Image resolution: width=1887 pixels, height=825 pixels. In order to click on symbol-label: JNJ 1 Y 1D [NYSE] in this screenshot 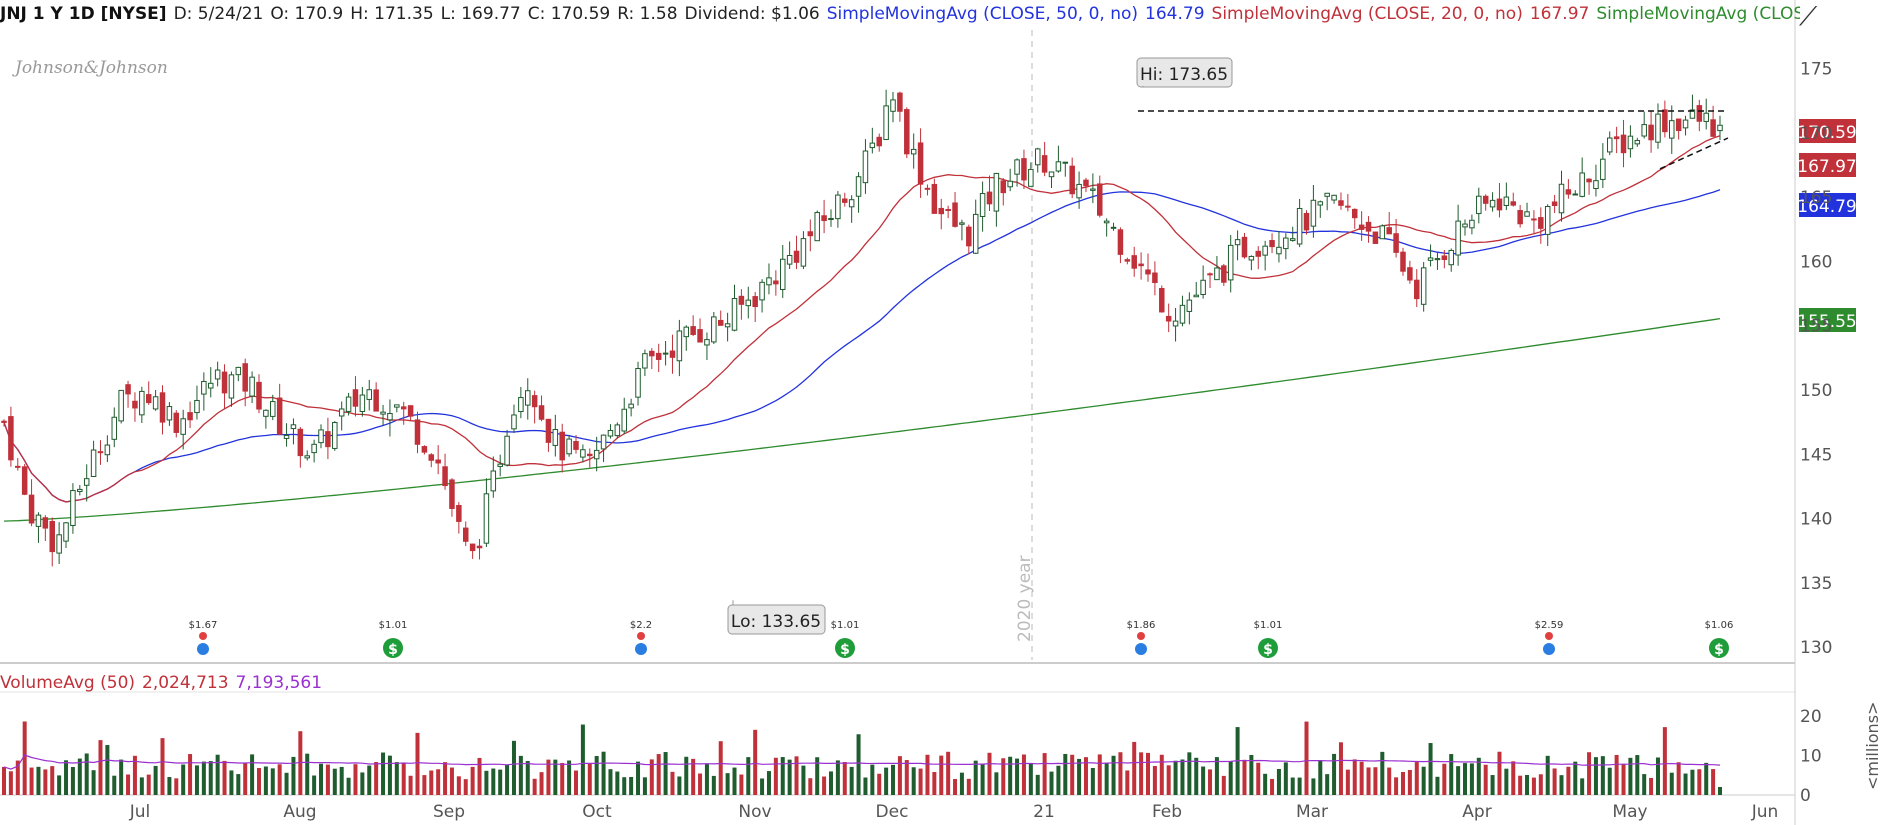, I will do `click(83, 14)`.